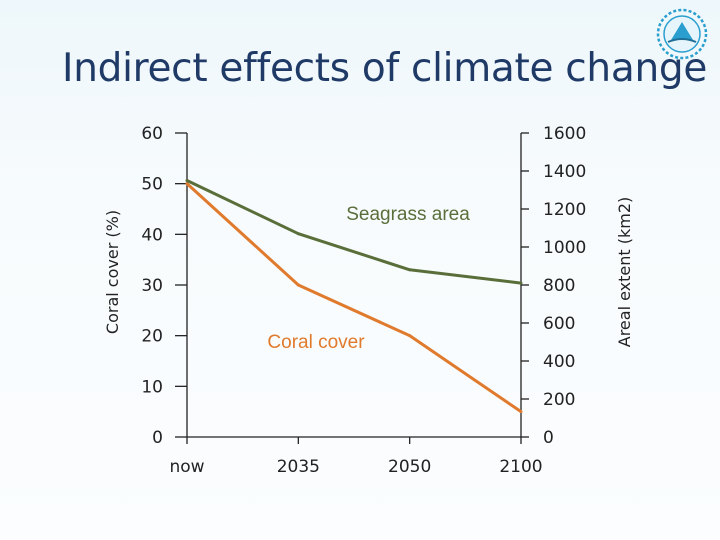 This screenshot has height=540, width=720. Describe the element at coordinates (152, 185) in the screenshot. I see `left-tick-label: 50` at that location.